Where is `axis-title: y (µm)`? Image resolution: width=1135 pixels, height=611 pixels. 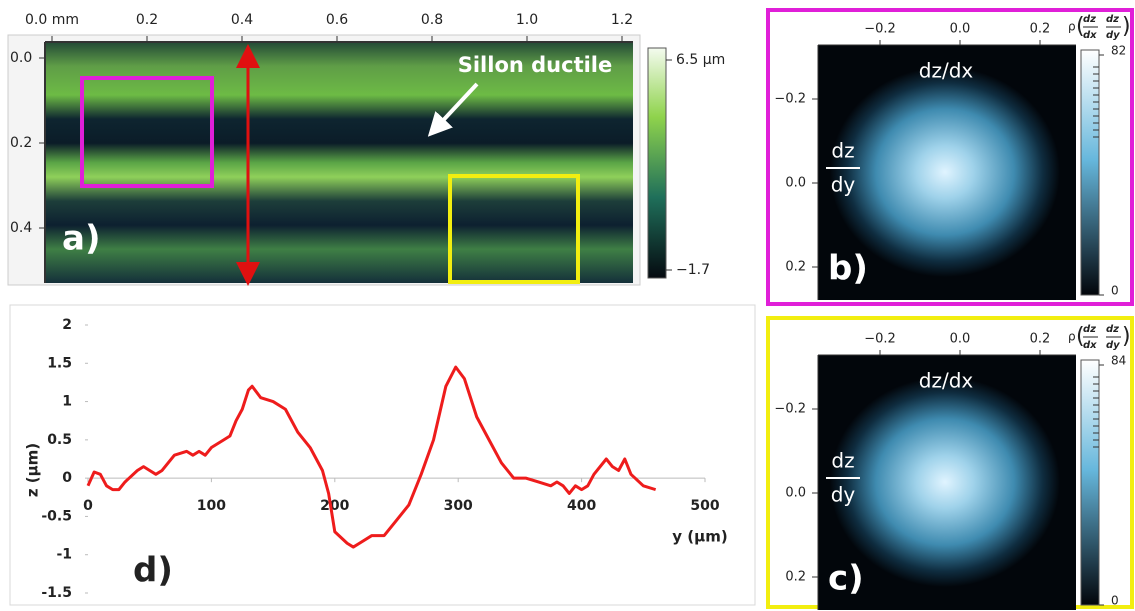 axis-title: y (µm) is located at coordinates (699, 537).